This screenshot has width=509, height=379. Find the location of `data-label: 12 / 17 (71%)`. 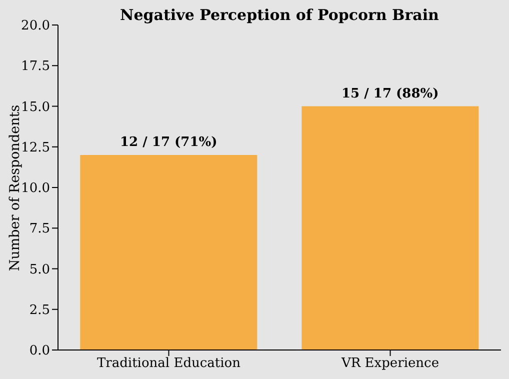

data-label: 12 / 17 (71%) is located at coordinates (169, 142).